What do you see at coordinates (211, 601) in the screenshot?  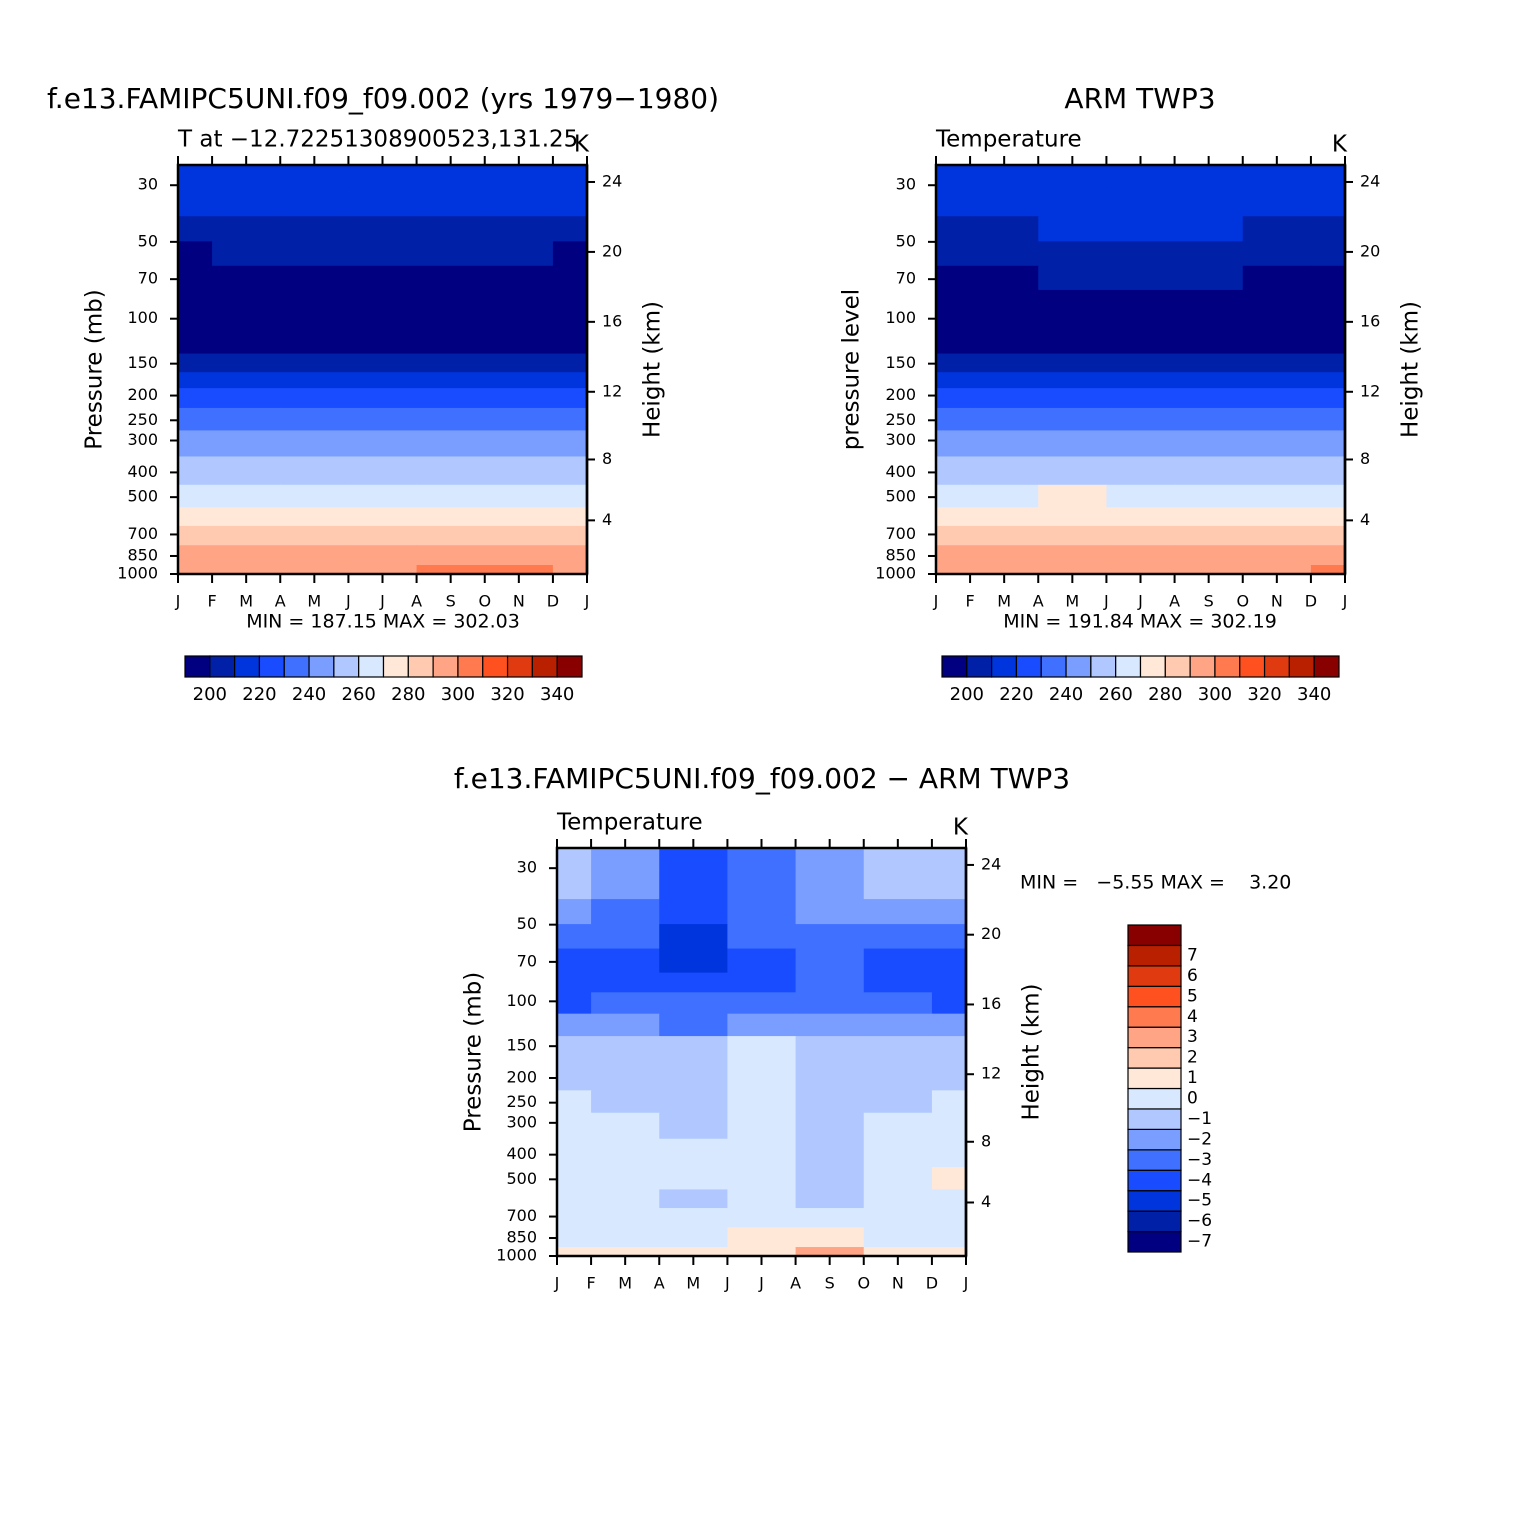 I see `x-tick-label: F` at bounding box center [211, 601].